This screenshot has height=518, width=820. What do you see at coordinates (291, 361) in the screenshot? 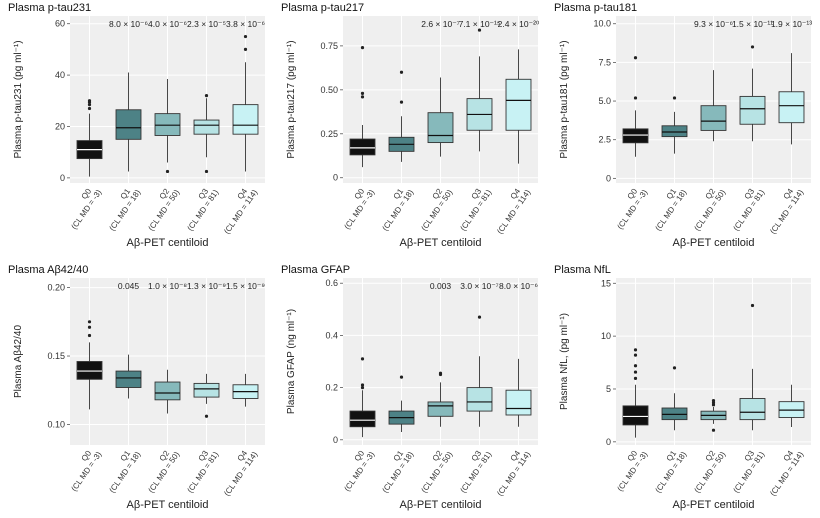
I see `y-axis-label: Plasma GFAP (ng ml⁻¹)` at bounding box center [291, 361].